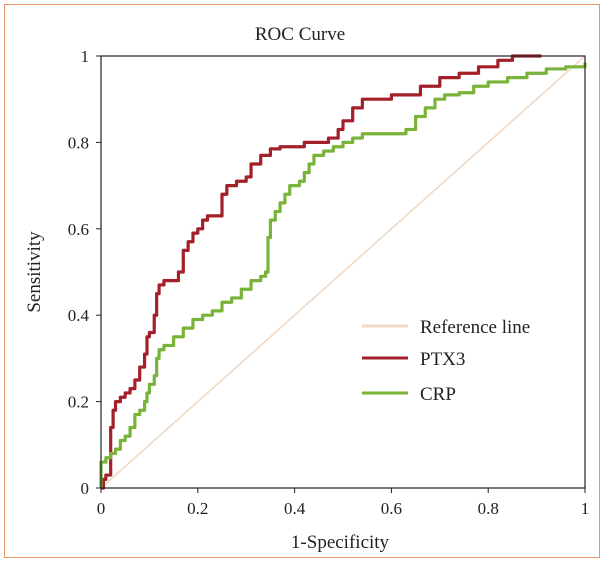 The width and height of the screenshot is (606, 562). What do you see at coordinates (85, 488) in the screenshot?
I see `y-tick-label: 0` at bounding box center [85, 488].